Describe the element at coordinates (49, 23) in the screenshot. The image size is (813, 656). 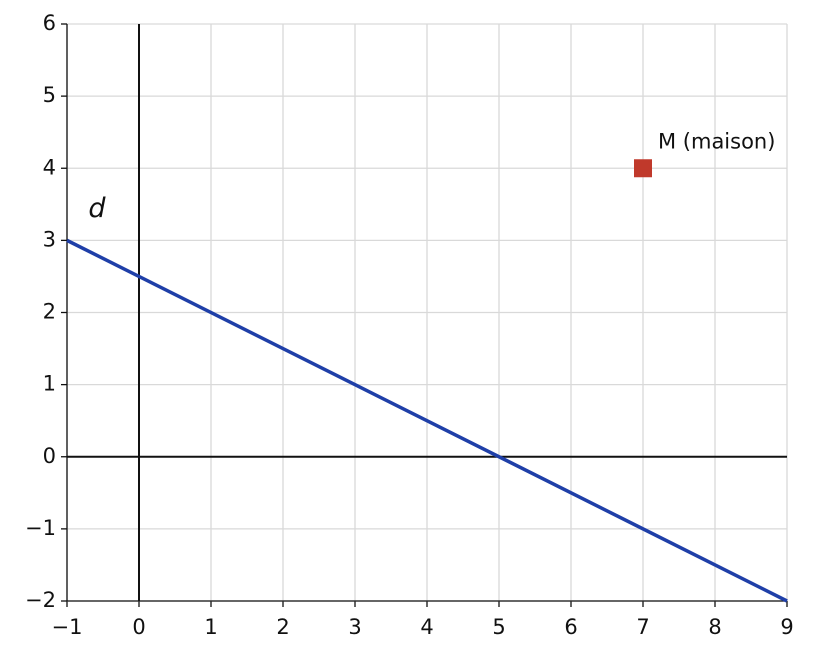
I see `y-tick-label: 6` at that location.